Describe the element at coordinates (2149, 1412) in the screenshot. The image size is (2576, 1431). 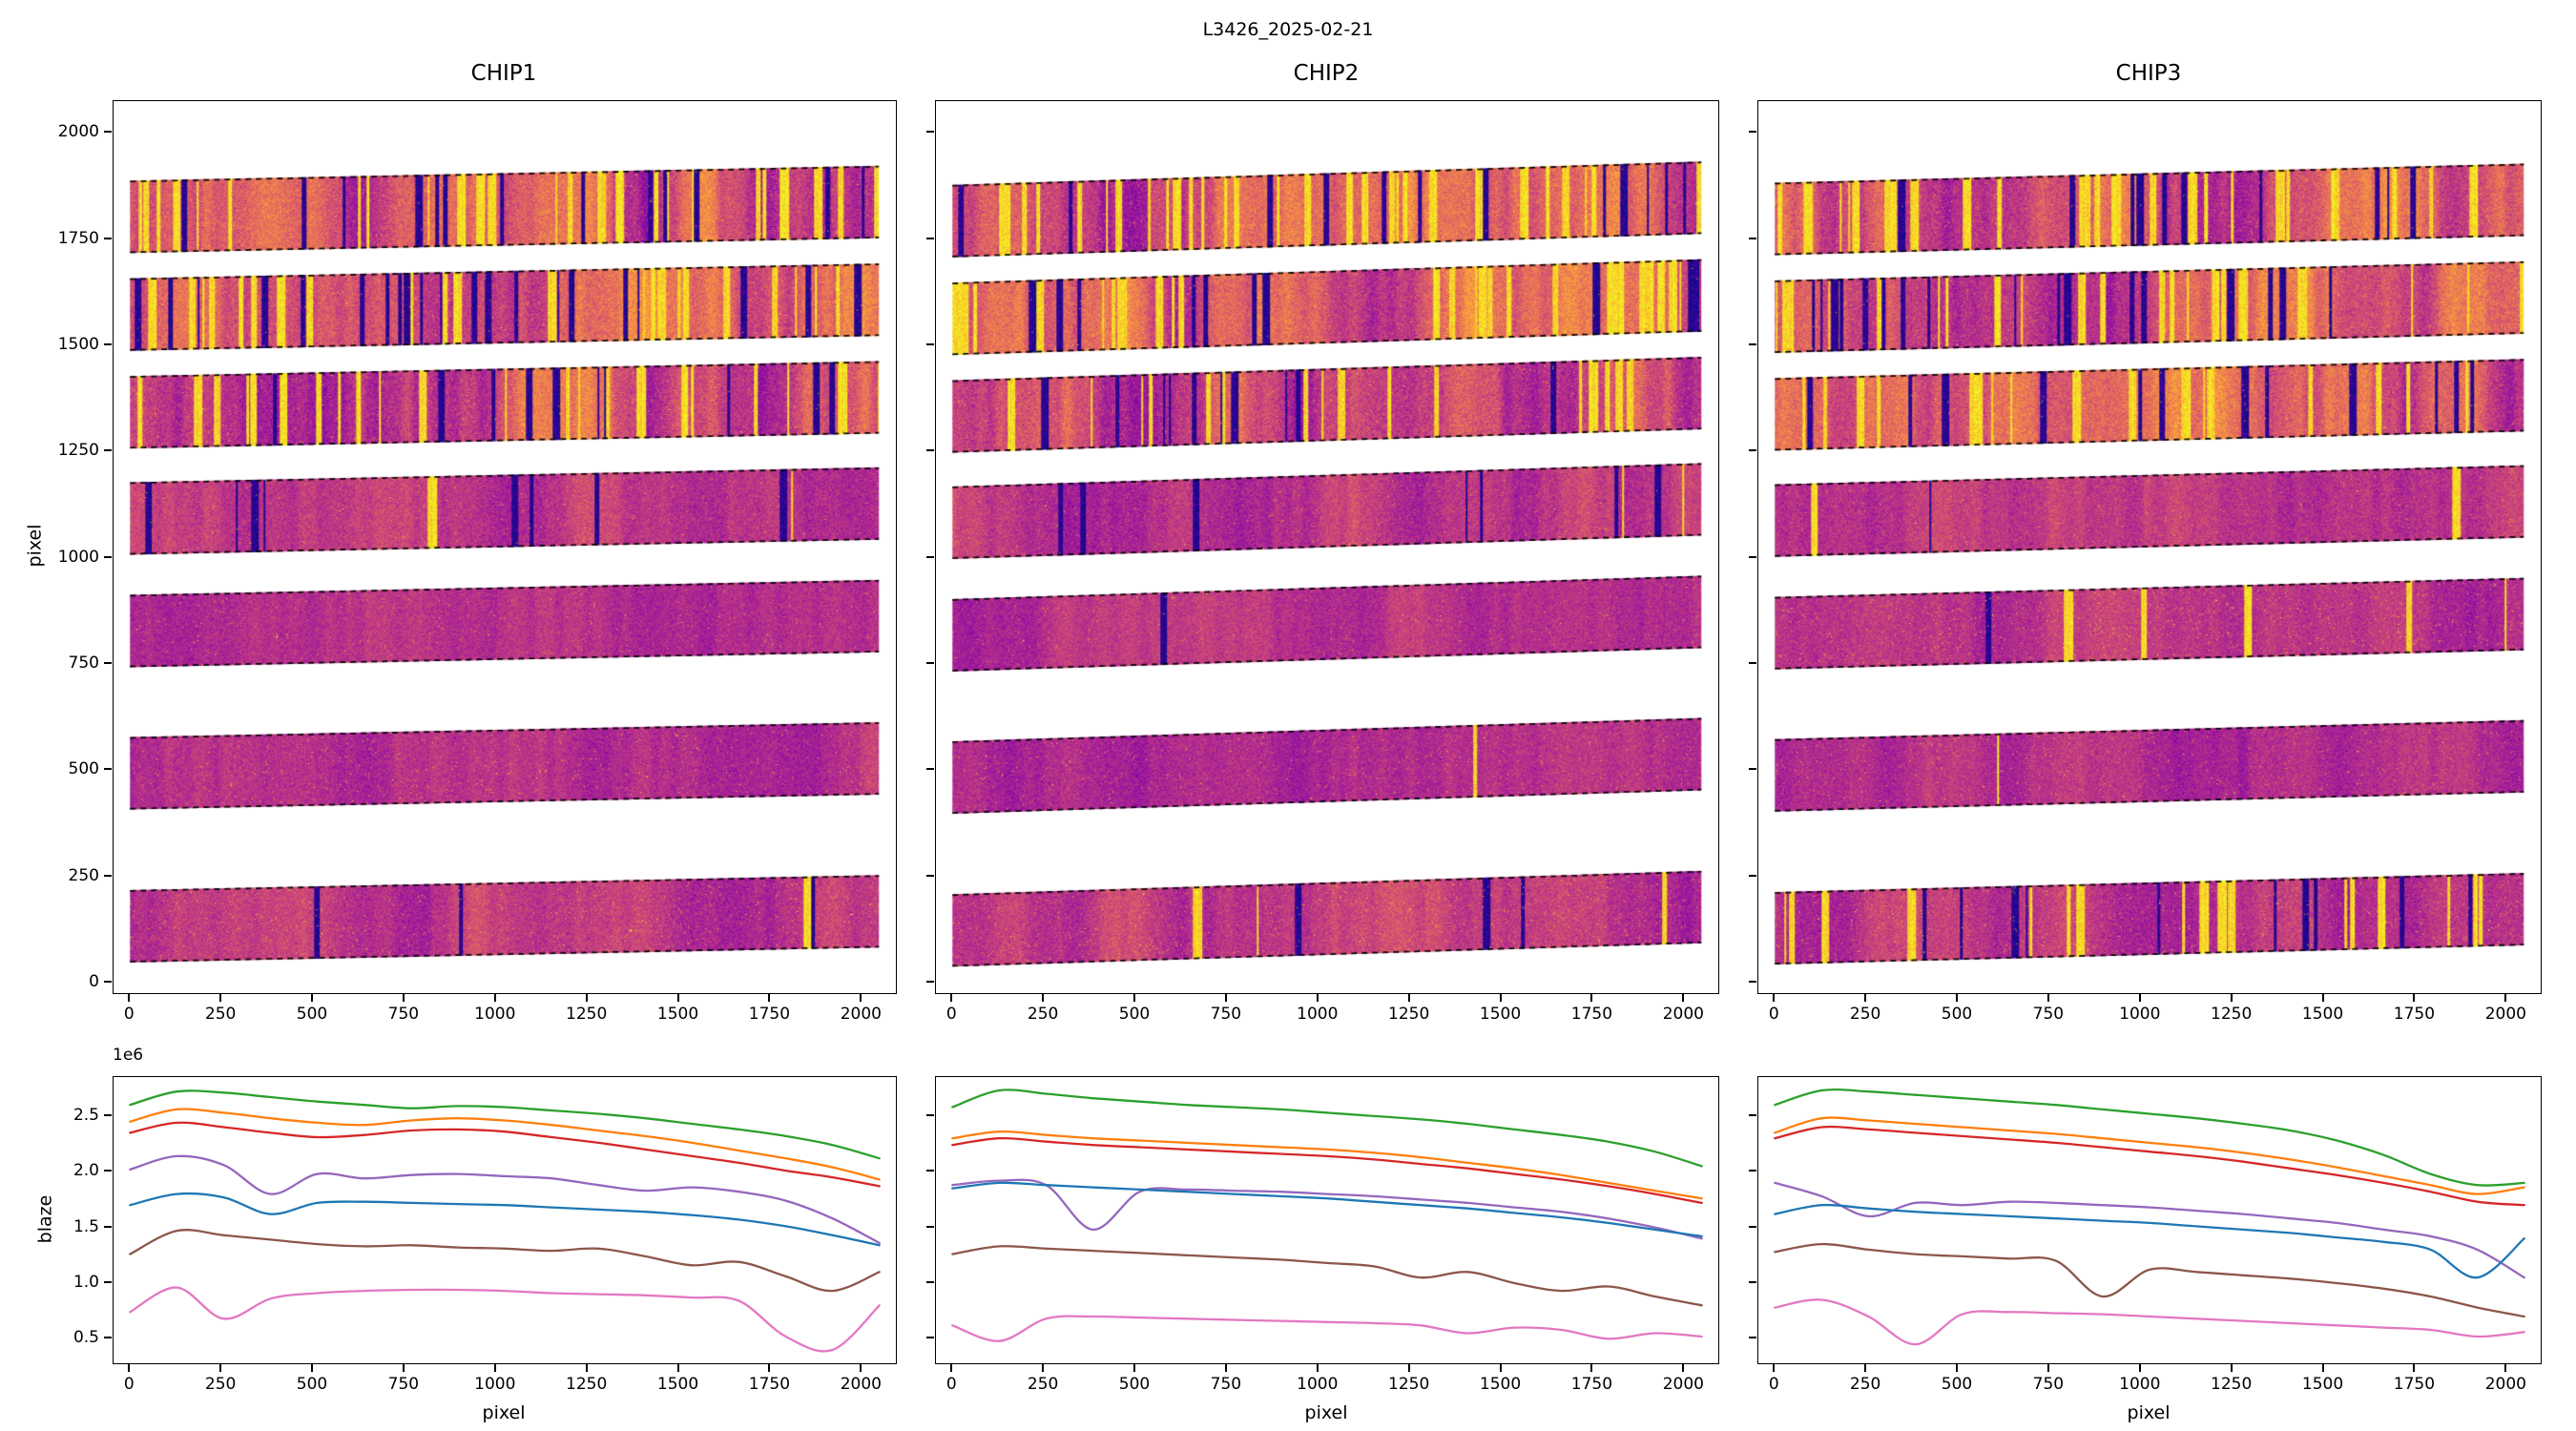
I see `chip3-x-axis-label: pixel` at that location.